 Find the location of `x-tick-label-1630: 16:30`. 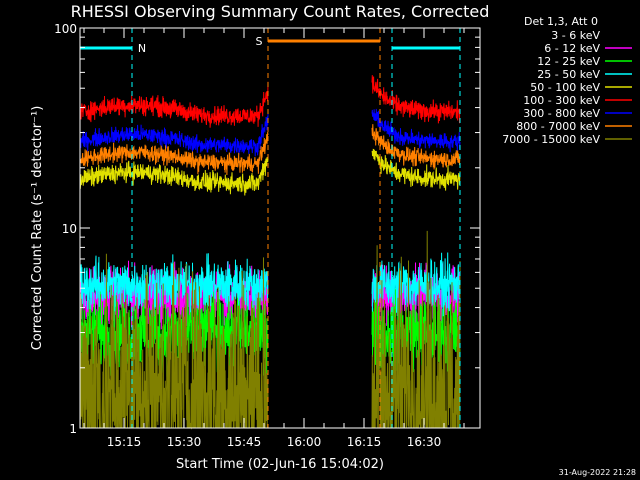

x-tick-label-1630: 16:30 is located at coordinates (424, 442).